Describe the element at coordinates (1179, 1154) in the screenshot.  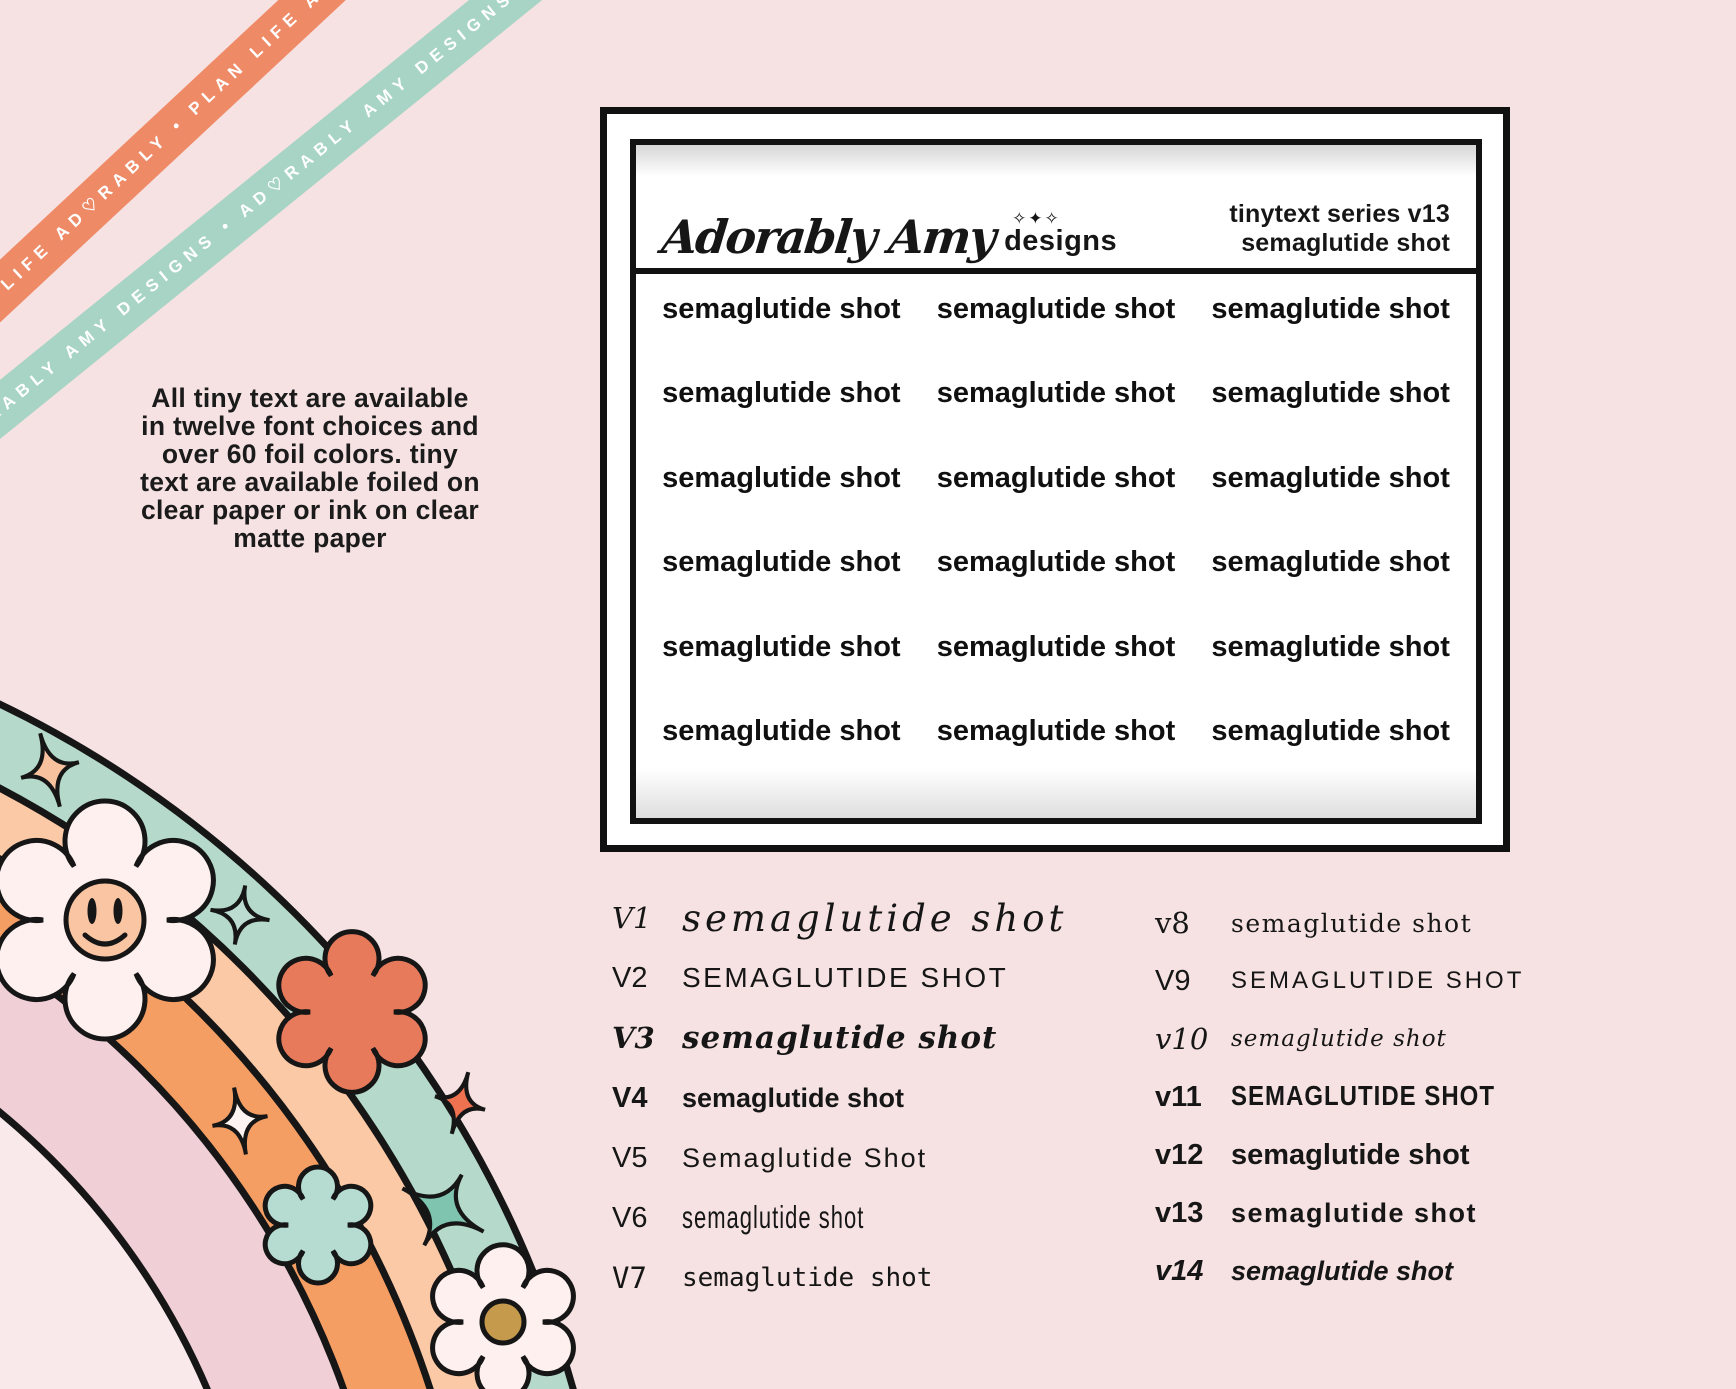
I see `variant-label: v12` at that location.